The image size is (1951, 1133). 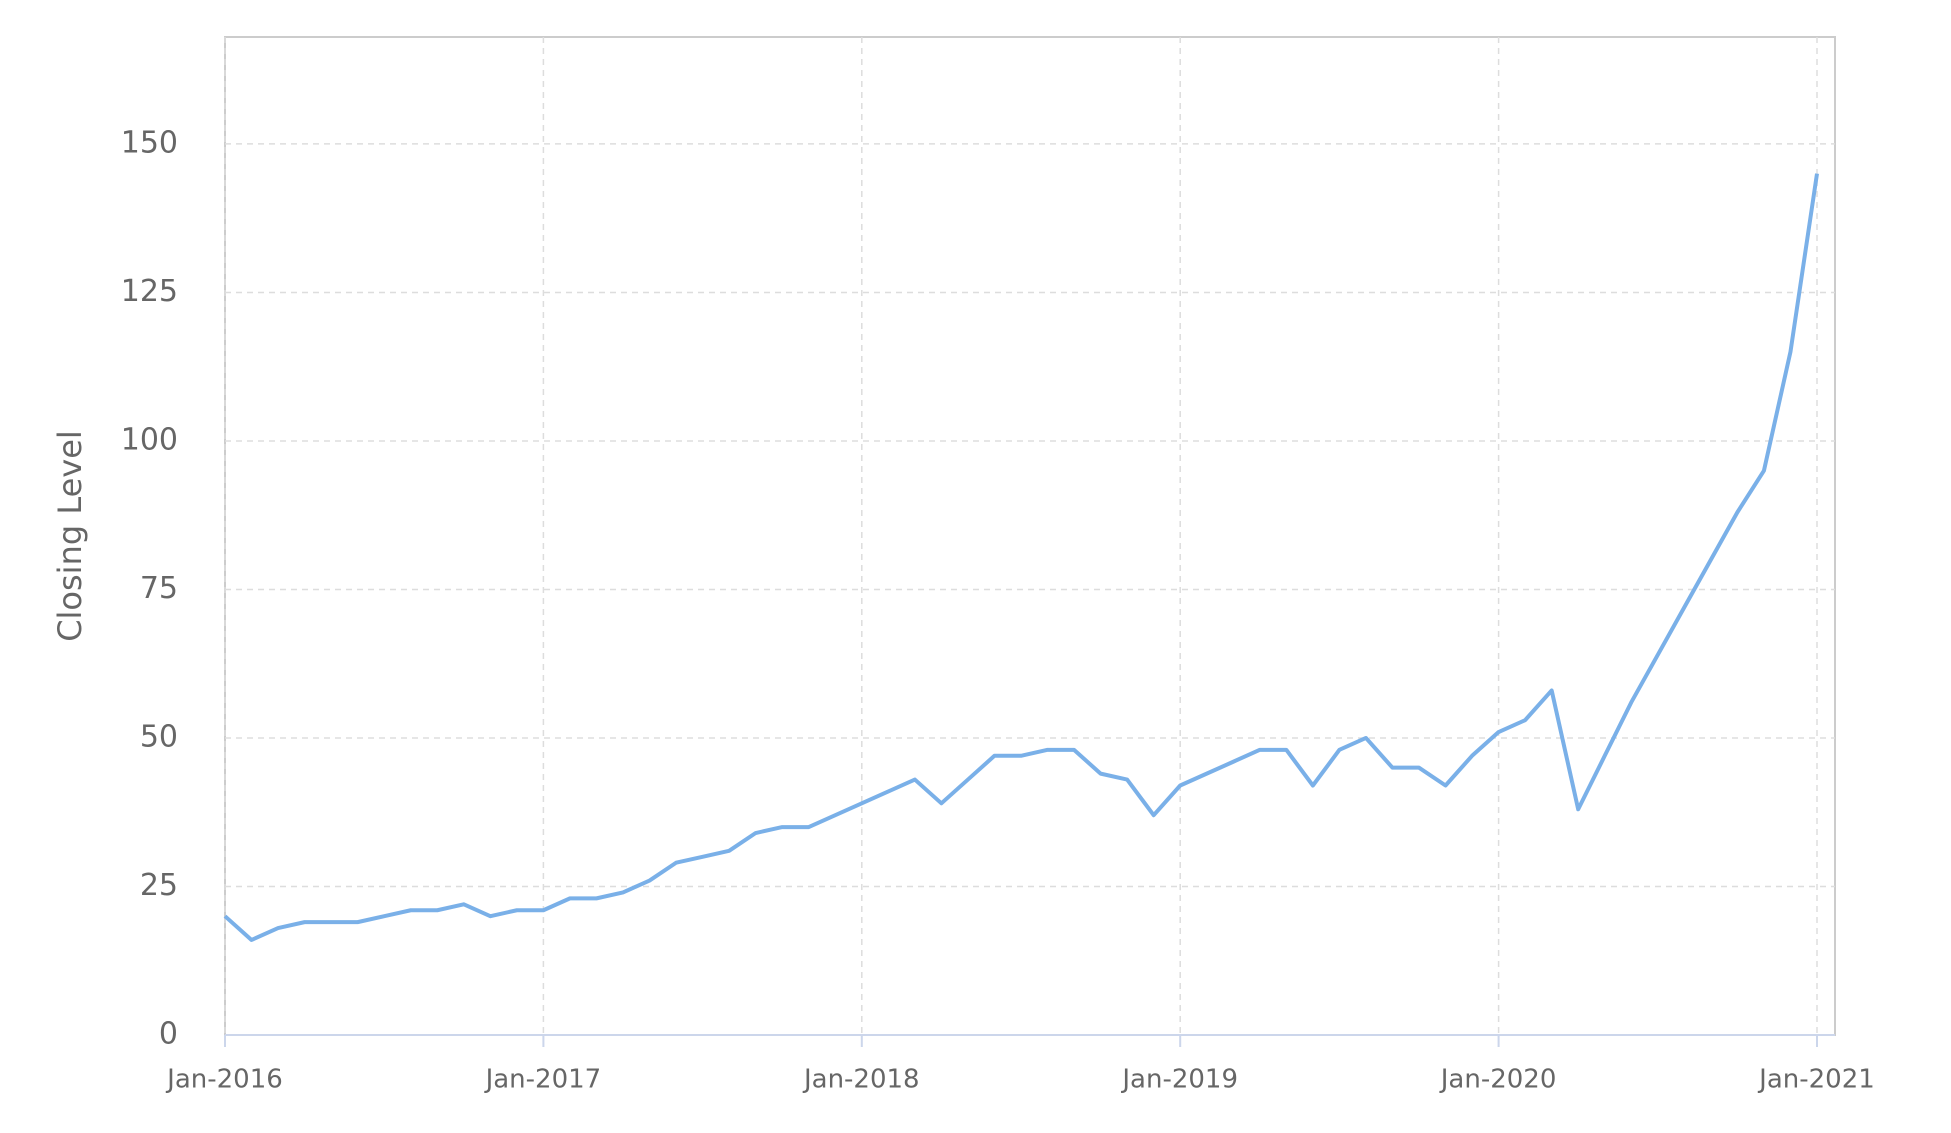 What do you see at coordinates (149, 291) in the screenshot?
I see `y-tick-label: 125` at bounding box center [149, 291].